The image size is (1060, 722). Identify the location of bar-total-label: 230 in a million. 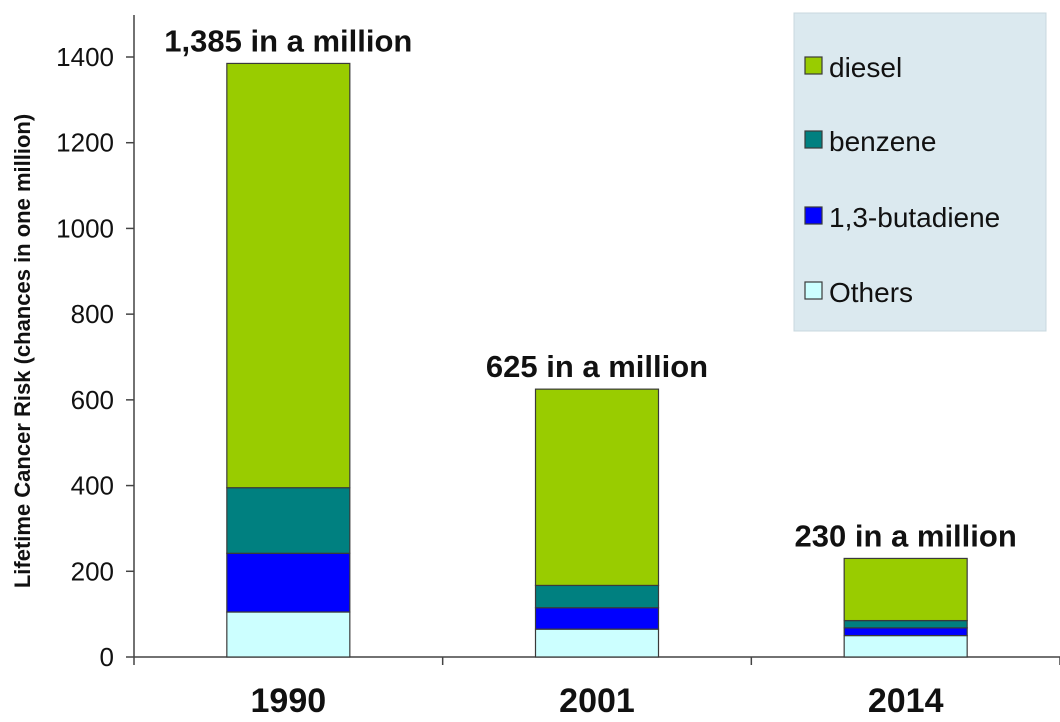
(906, 535).